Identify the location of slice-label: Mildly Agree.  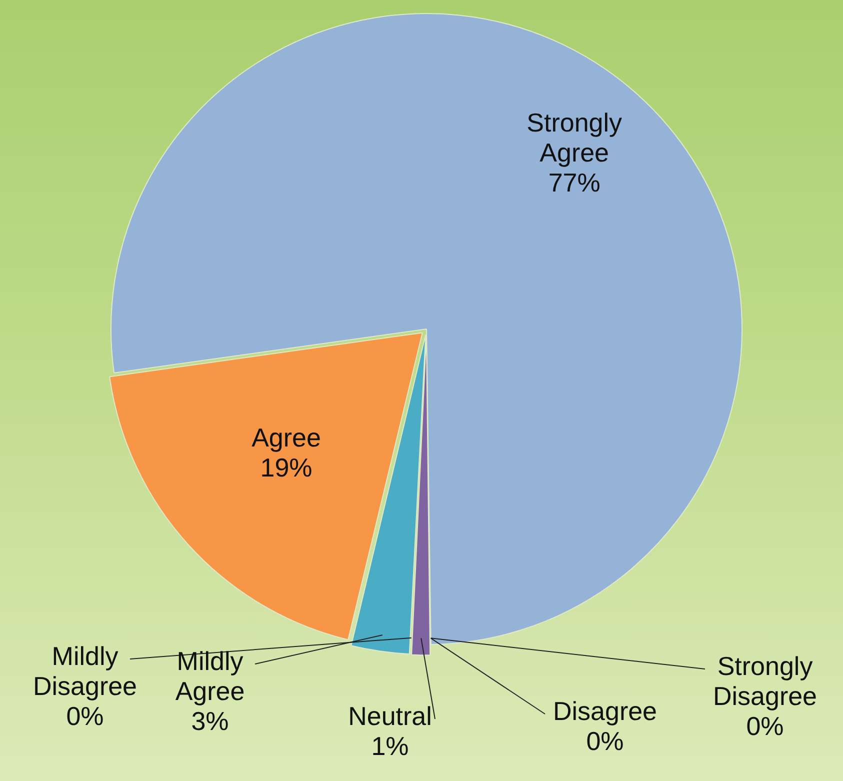
(210, 676).